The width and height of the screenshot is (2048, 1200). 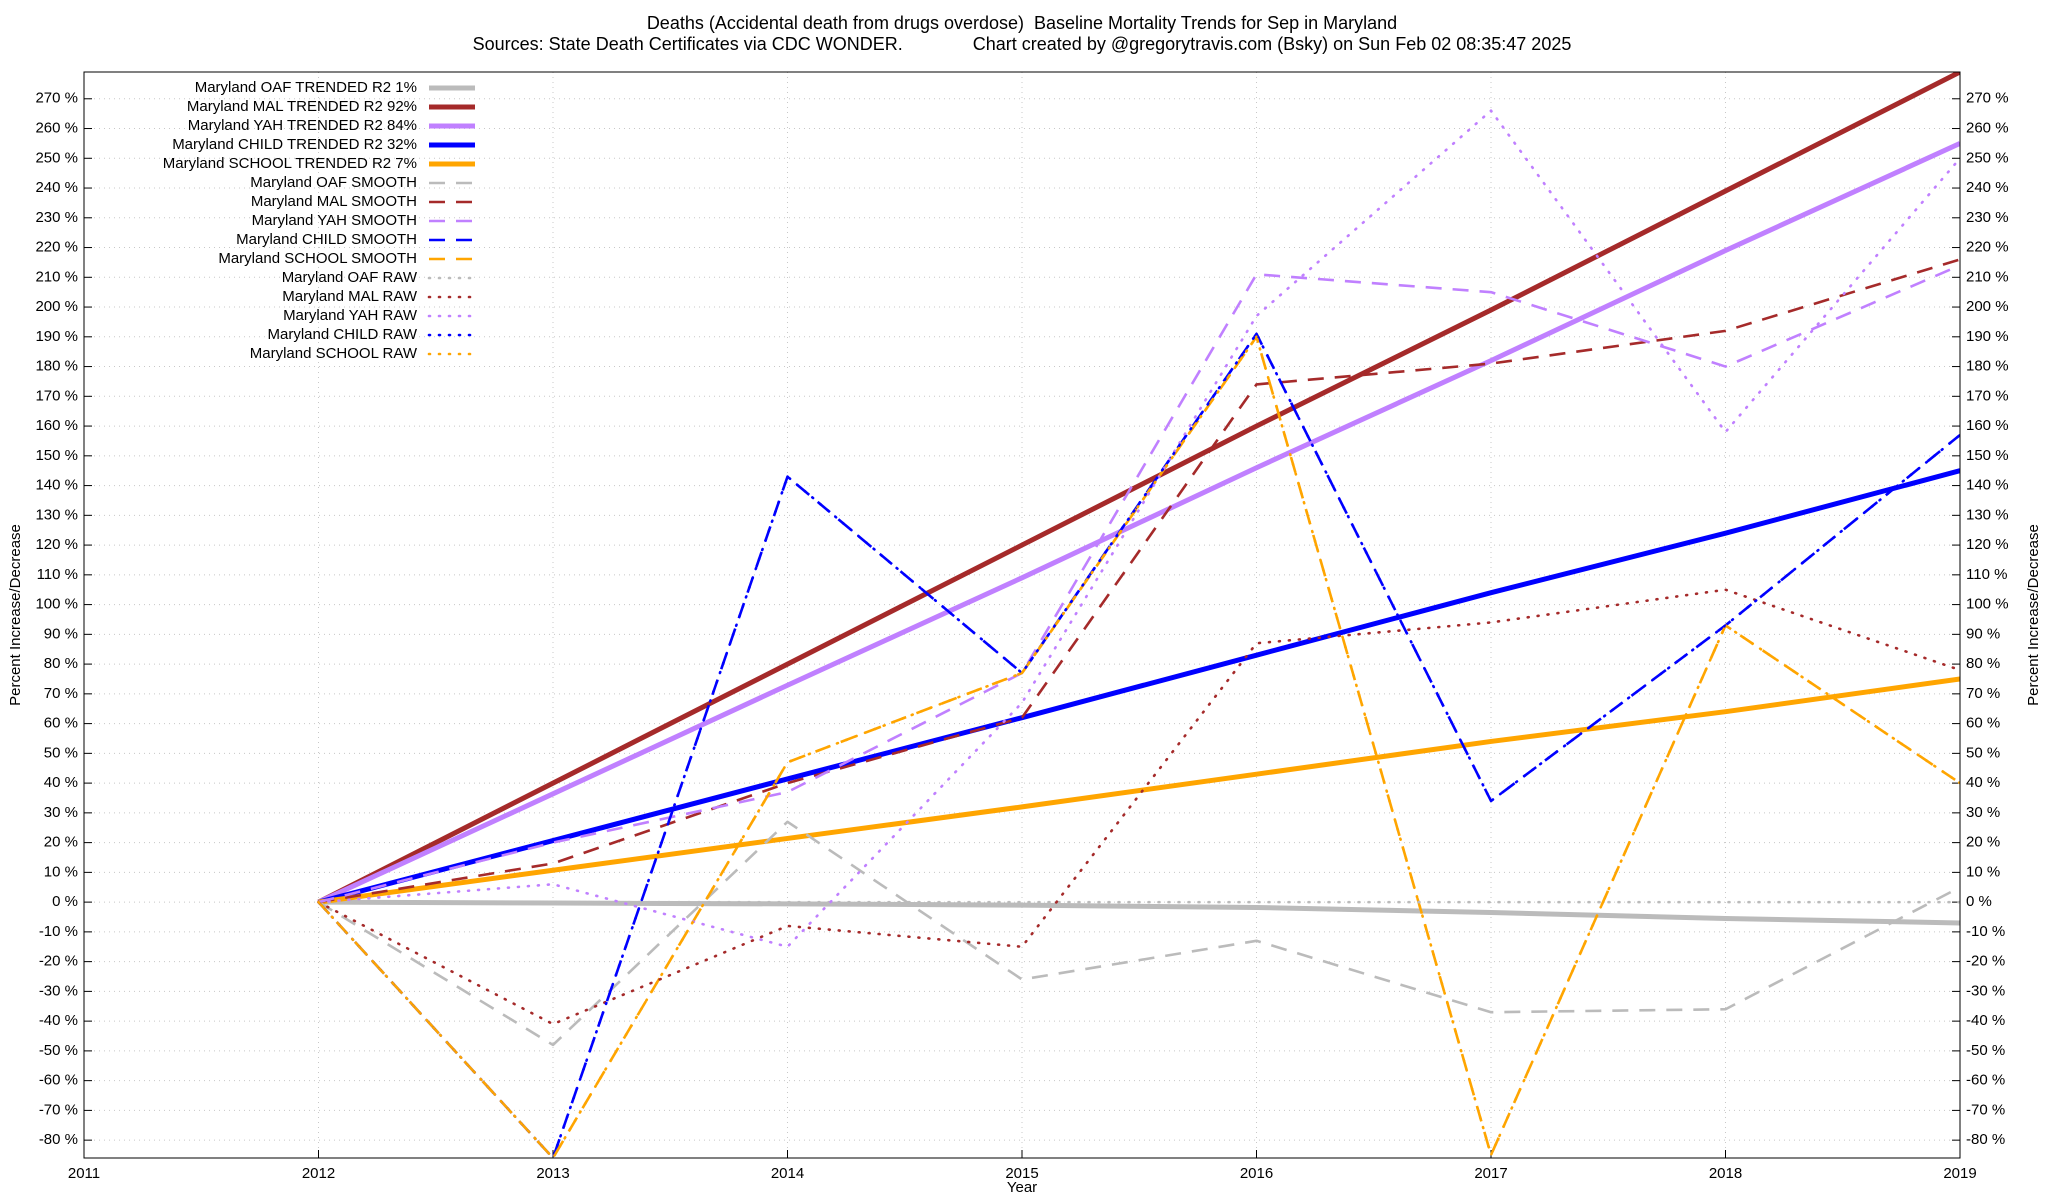 I want to click on y-tick-label: 260 %, so click(x=56, y=128).